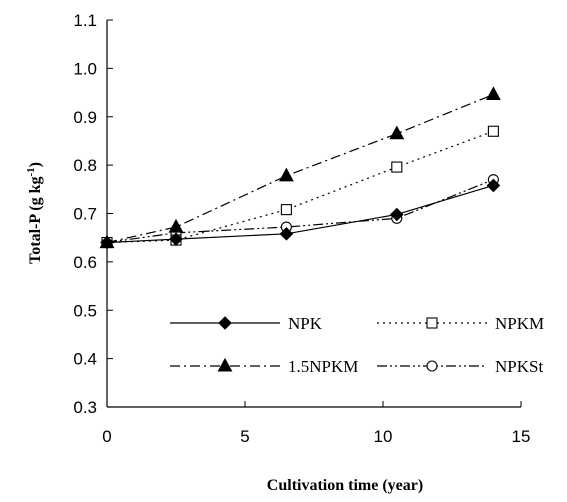  Describe the element at coordinates (460, 323) in the screenshot. I see `legend-item: NPKM` at that location.